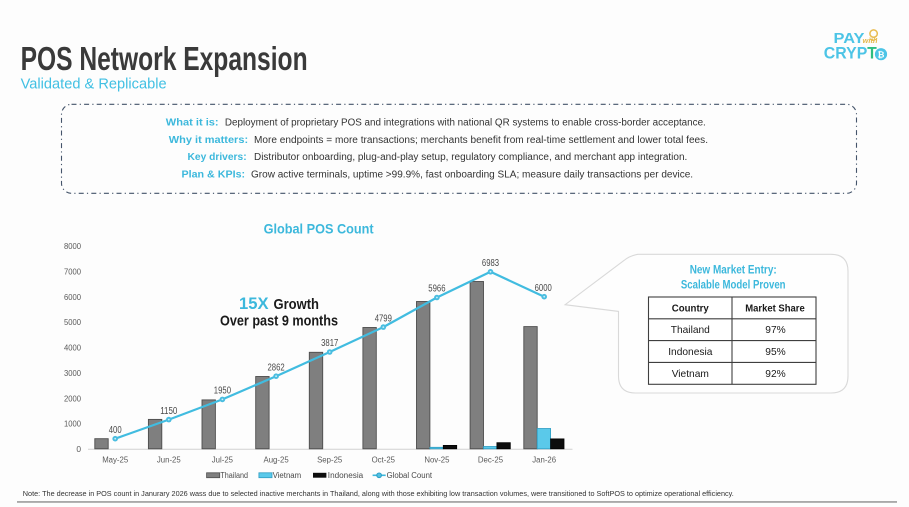 Image resolution: width=909 pixels, height=507 pixels. I want to click on svg-text: Validated & Replicable, so click(94, 85).